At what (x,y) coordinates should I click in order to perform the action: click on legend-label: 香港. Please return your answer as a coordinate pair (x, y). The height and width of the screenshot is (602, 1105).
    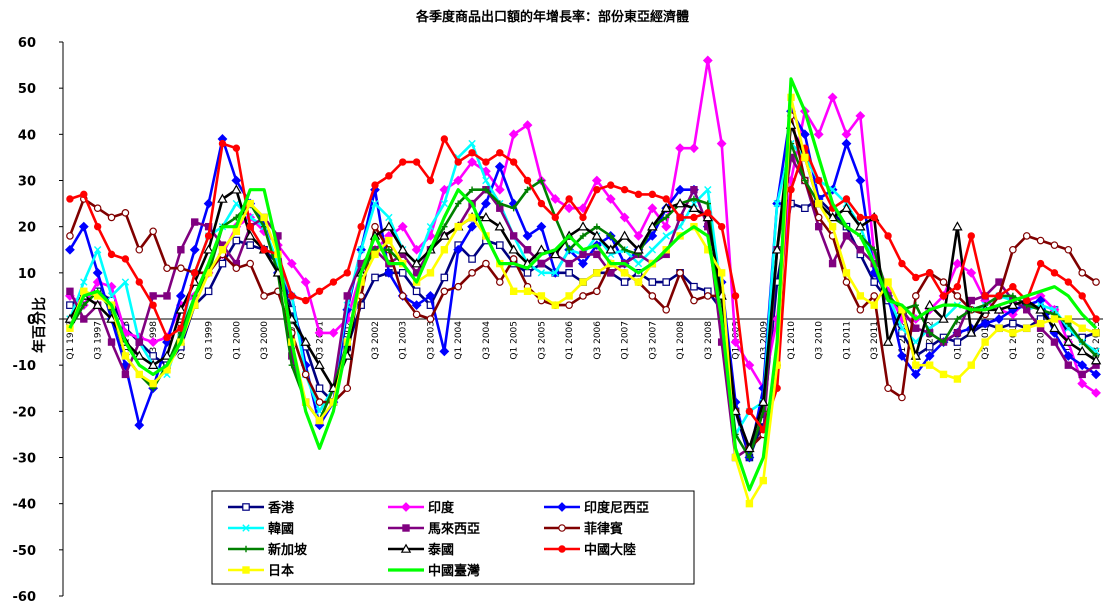
    Looking at the image, I should click on (281, 508).